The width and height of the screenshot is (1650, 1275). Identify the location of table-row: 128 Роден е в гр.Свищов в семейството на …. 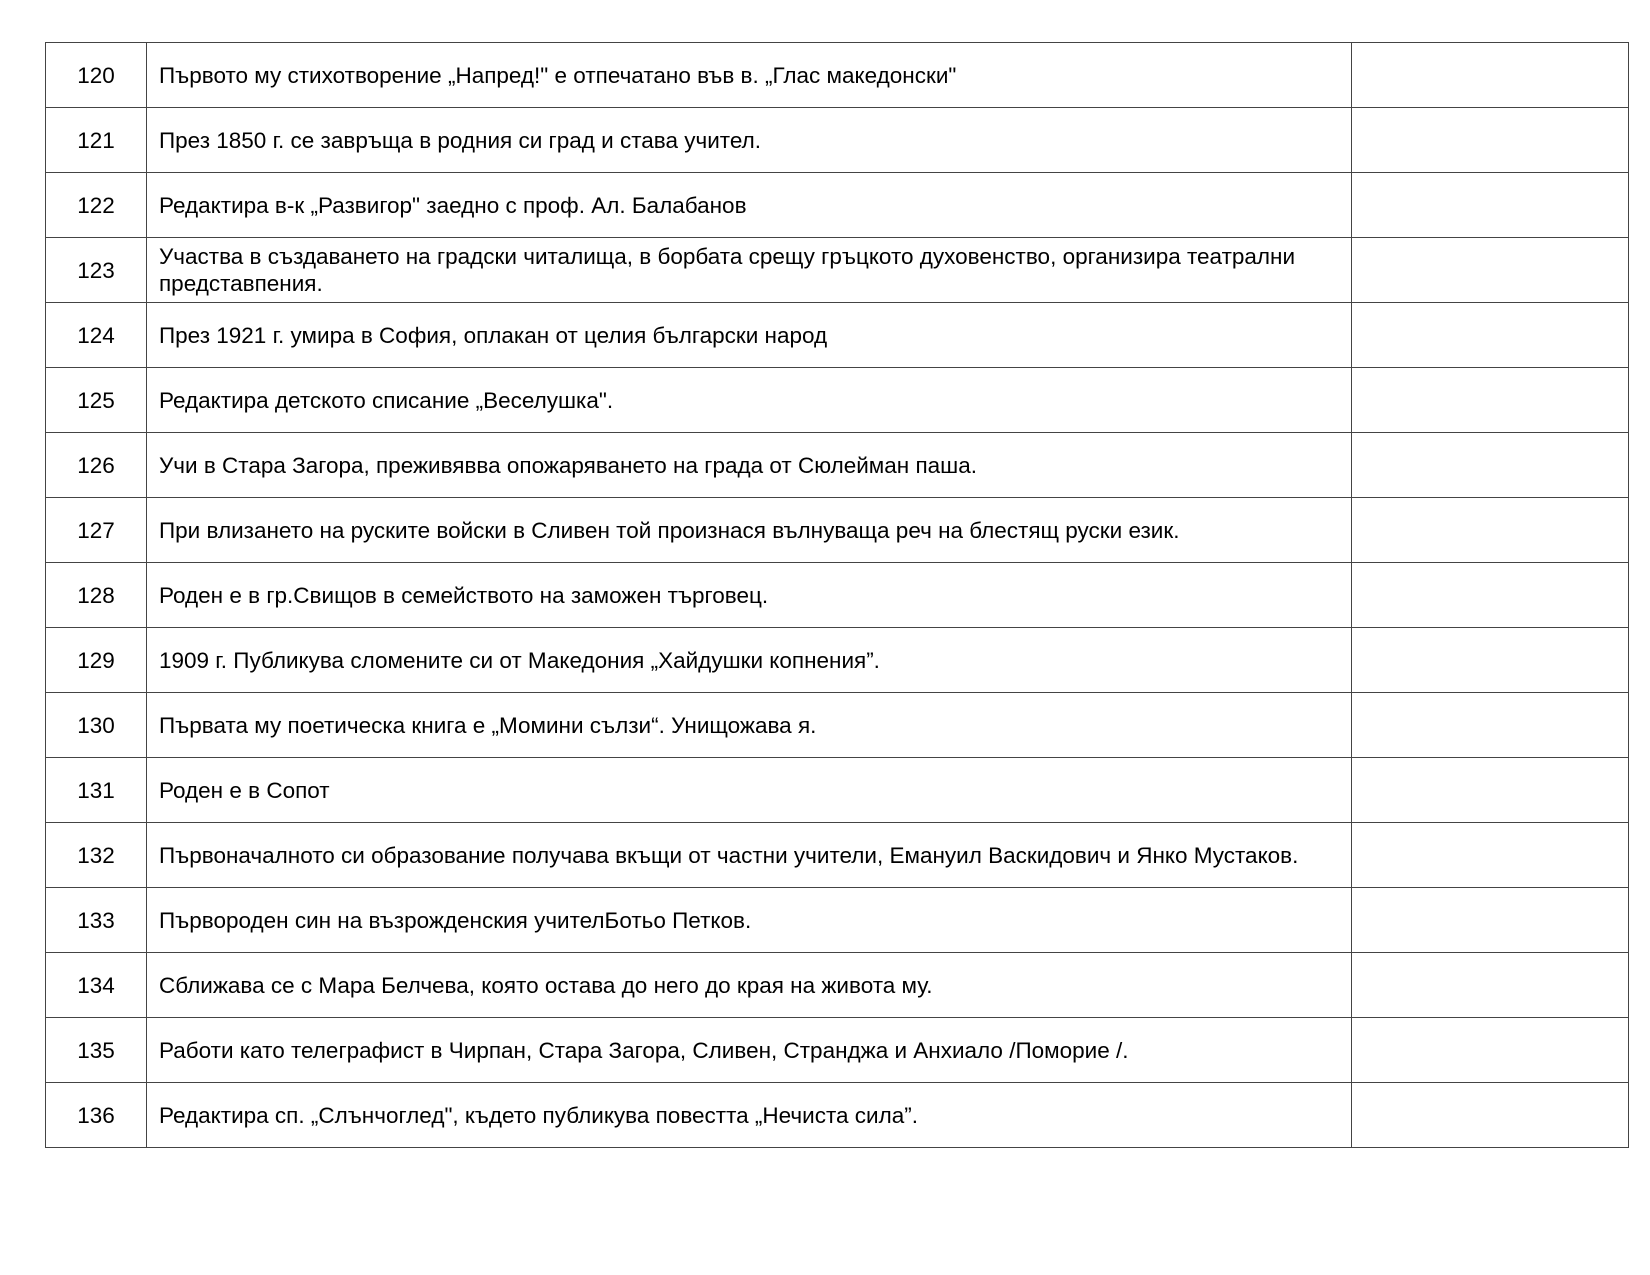
(837, 595).